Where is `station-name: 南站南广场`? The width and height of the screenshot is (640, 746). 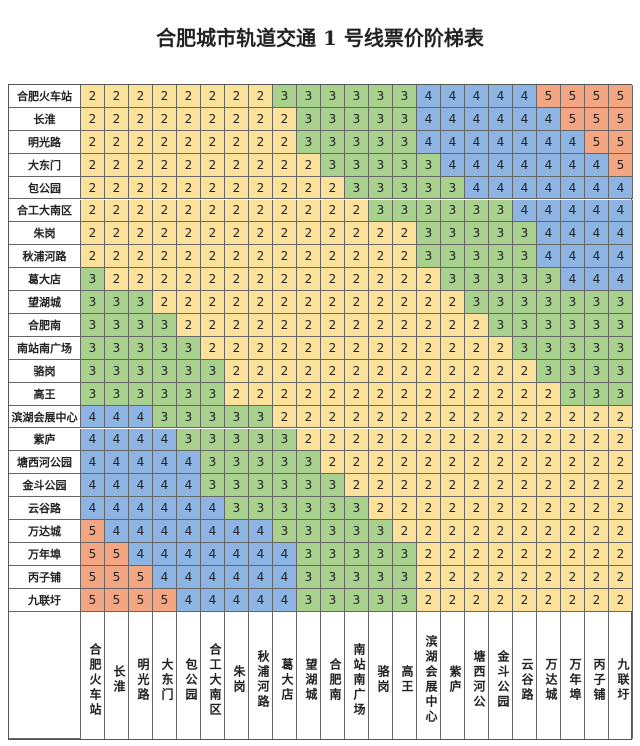
station-name: 南站南广场 is located at coordinates (45, 348).